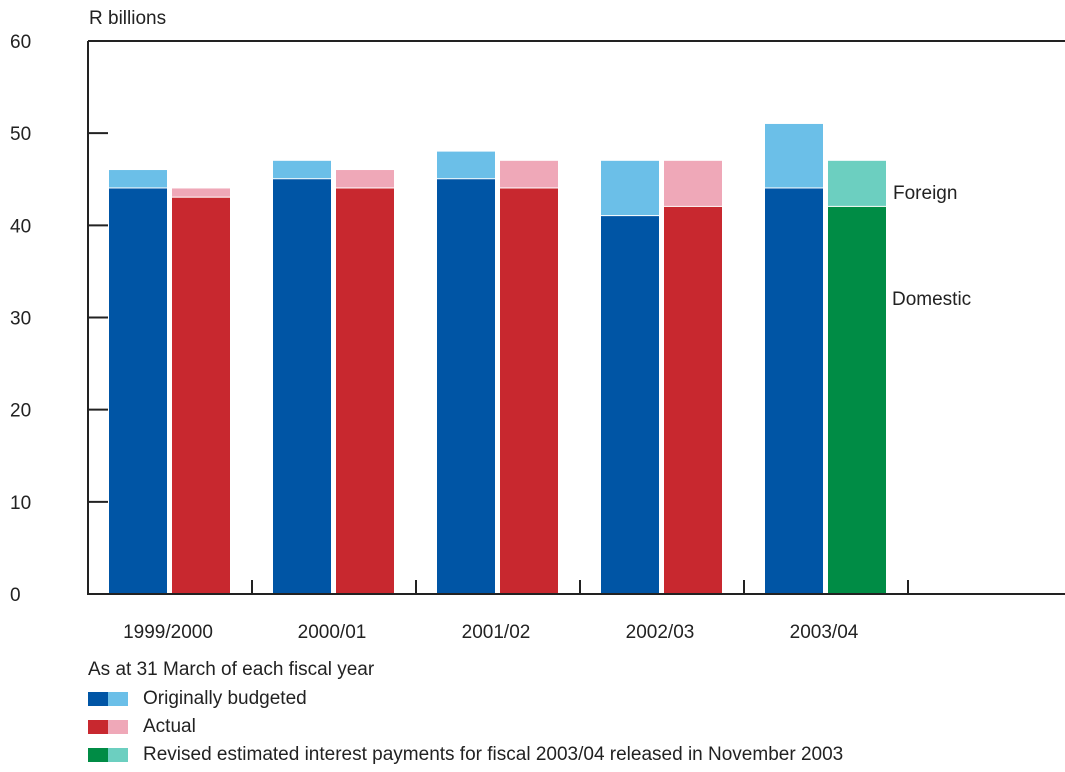  What do you see at coordinates (20, 319) in the screenshot?
I see `y-tick-label: 30` at bounding box center [20, 319].